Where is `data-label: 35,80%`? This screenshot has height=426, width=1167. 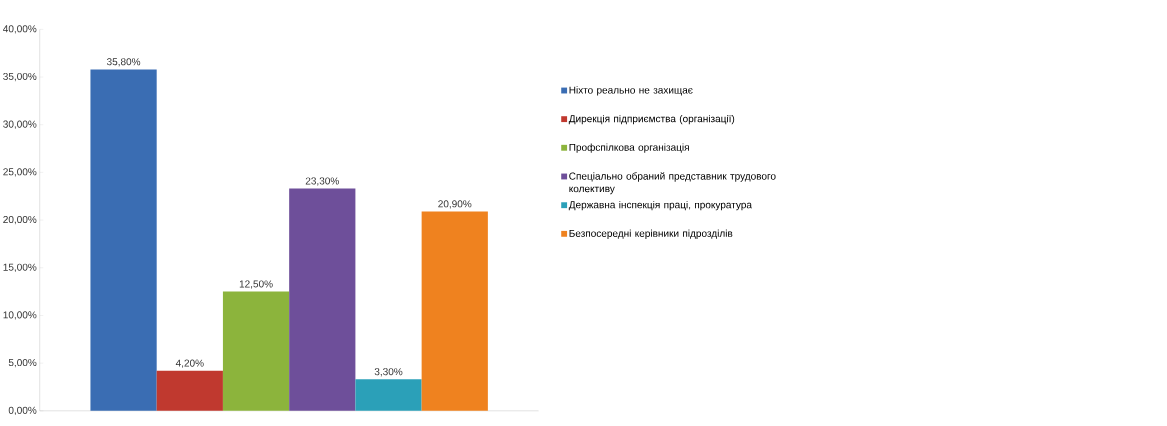 data-label: 35,80% is located at coordinates (123, 62).